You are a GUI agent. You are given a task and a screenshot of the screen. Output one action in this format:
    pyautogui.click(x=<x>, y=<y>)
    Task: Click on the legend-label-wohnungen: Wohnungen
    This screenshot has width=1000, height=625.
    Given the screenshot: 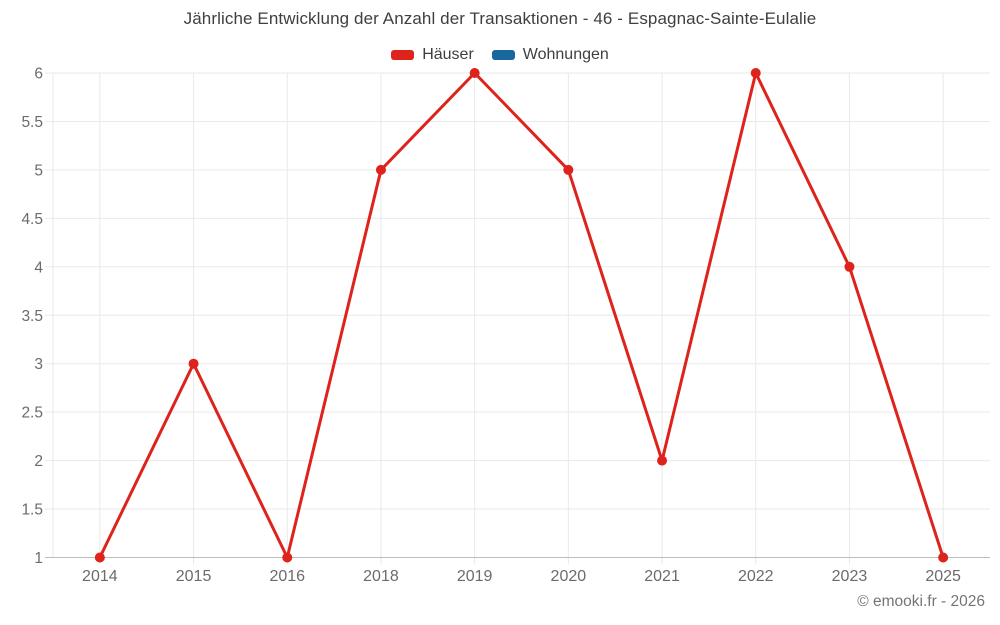 What is the action you would take?
    pyautogui.click(x=565, y=54)
    